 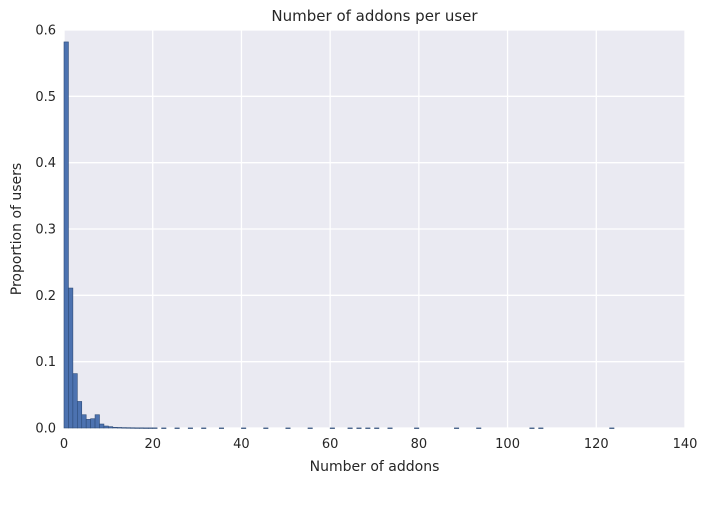 I want to click on y-tick-label-4: 0.4, so click(x=45, y=163).